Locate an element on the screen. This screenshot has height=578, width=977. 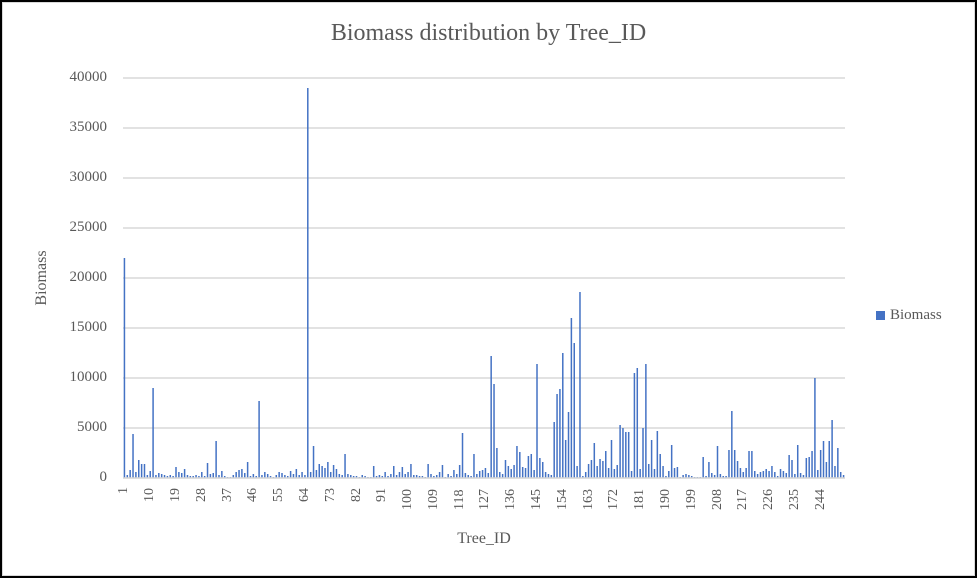
x-tick-label: 109 is located at coordinates (433, 499).